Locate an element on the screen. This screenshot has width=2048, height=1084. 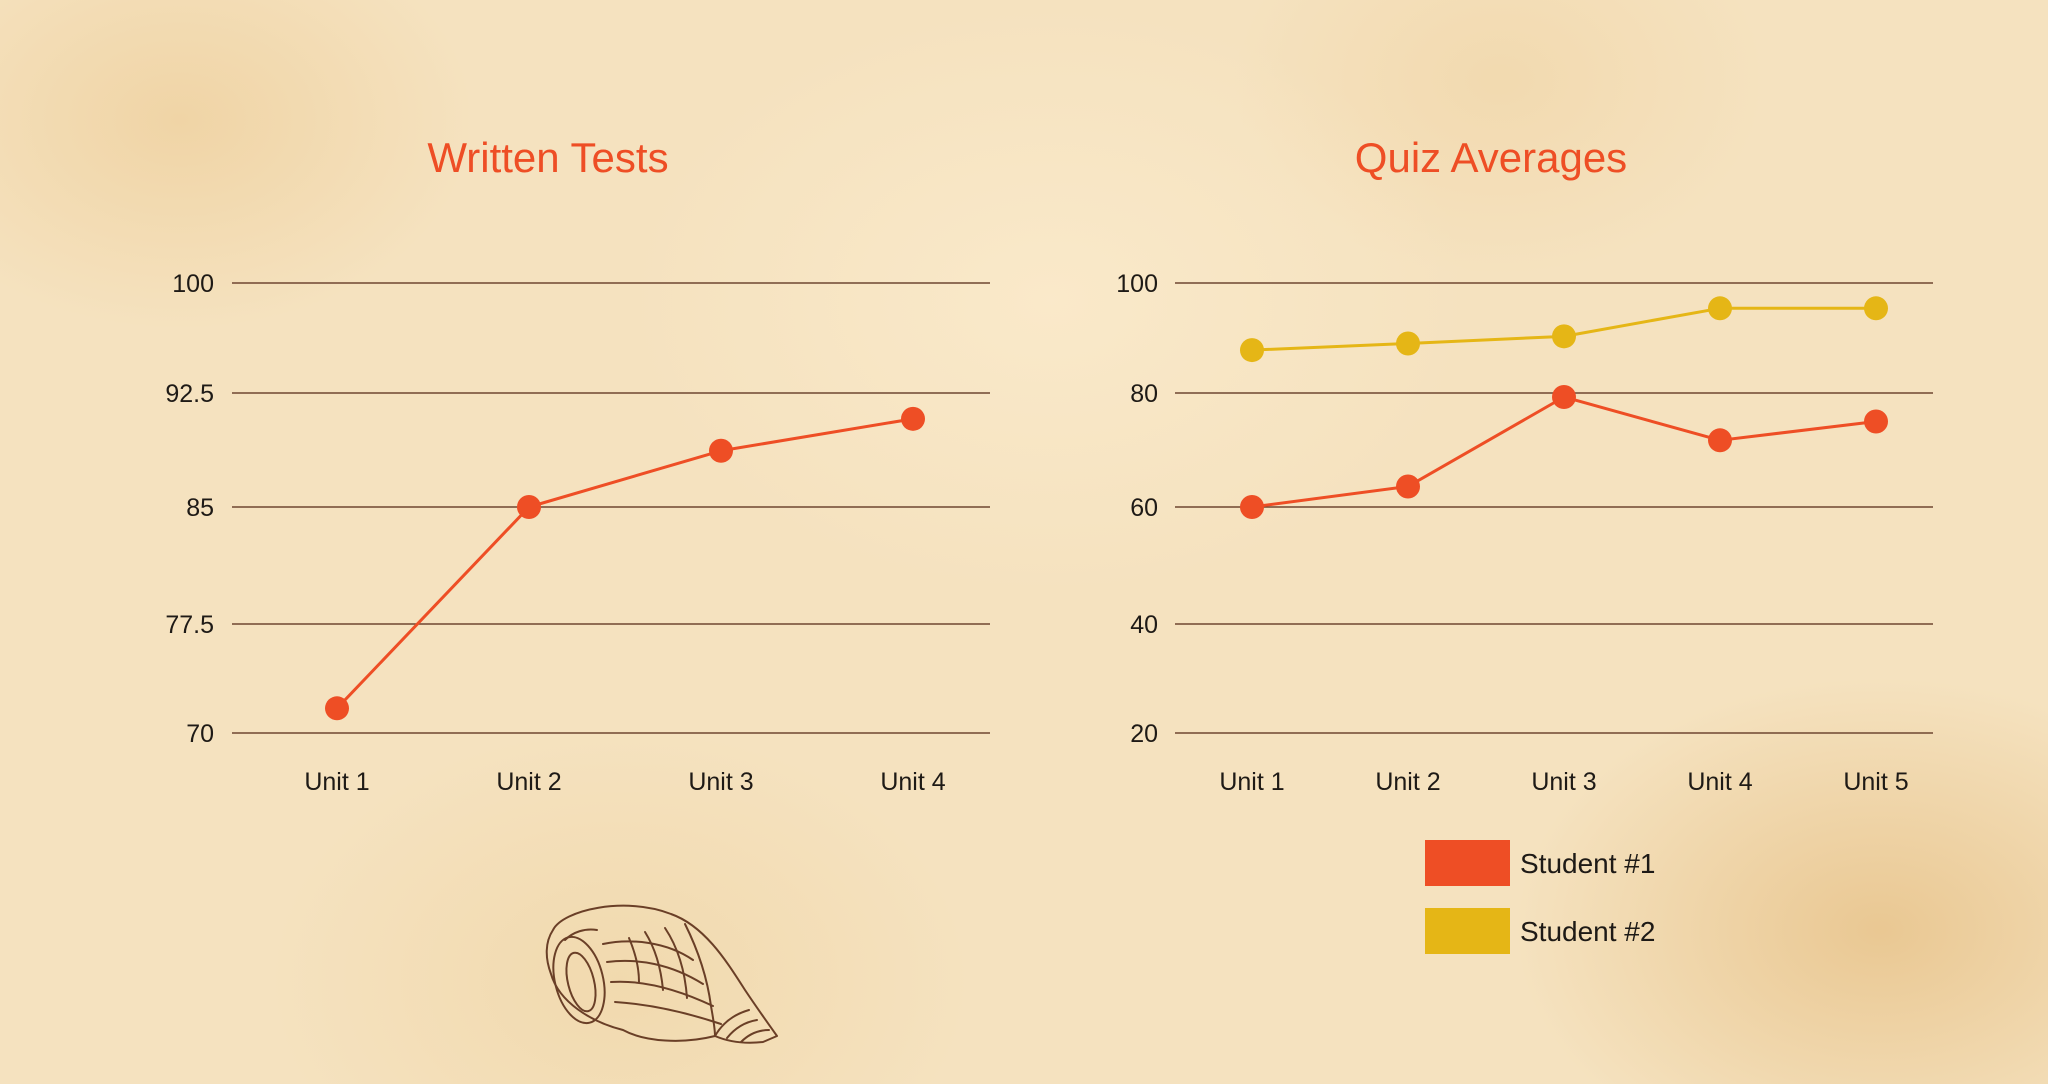
quiz-averages-y-tick-label: 20 is located at coordinates (1144, 734).